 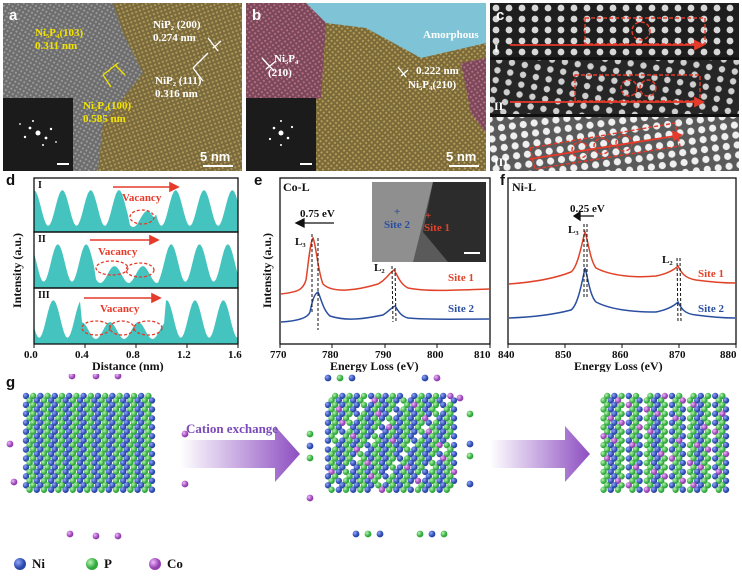 What do you see at coordinates (432, 85) in the screenshot?
I see `annot-ni5p4-210: Ni₅P₄(210)` at bounding box center [432, 85].